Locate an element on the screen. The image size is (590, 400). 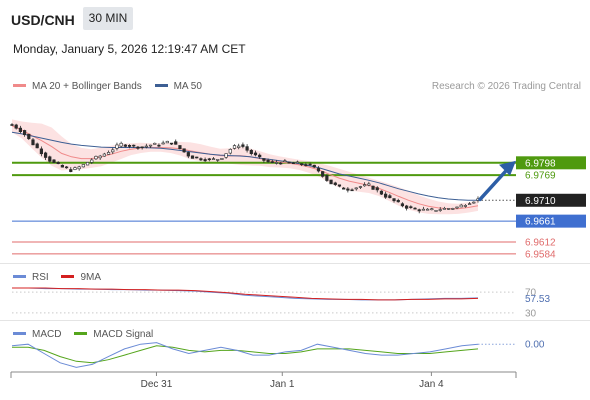
price-label-support: 6.9584 is located at coordinates (540, 254).